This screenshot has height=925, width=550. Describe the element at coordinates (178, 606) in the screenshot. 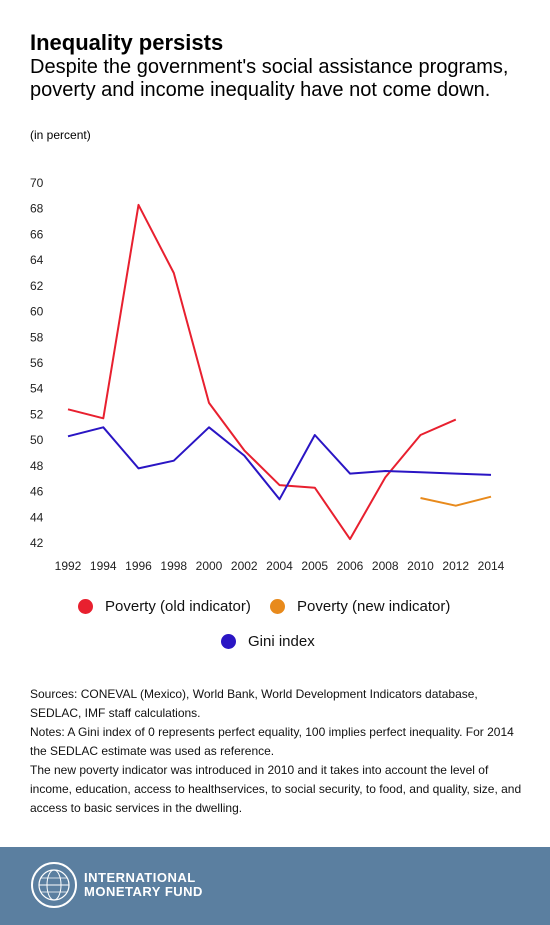

I see `legend-label-poverty-old: Poverty (old indicator)` at that location.